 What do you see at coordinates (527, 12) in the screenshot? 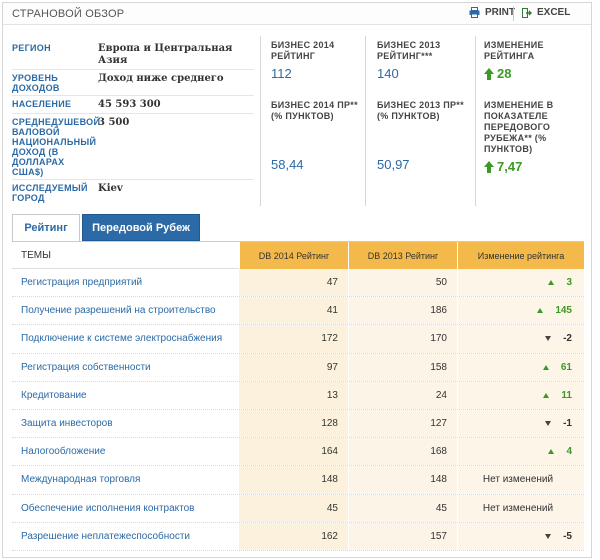
I see `export-arrow-icon` at bounding box center [527, 12].